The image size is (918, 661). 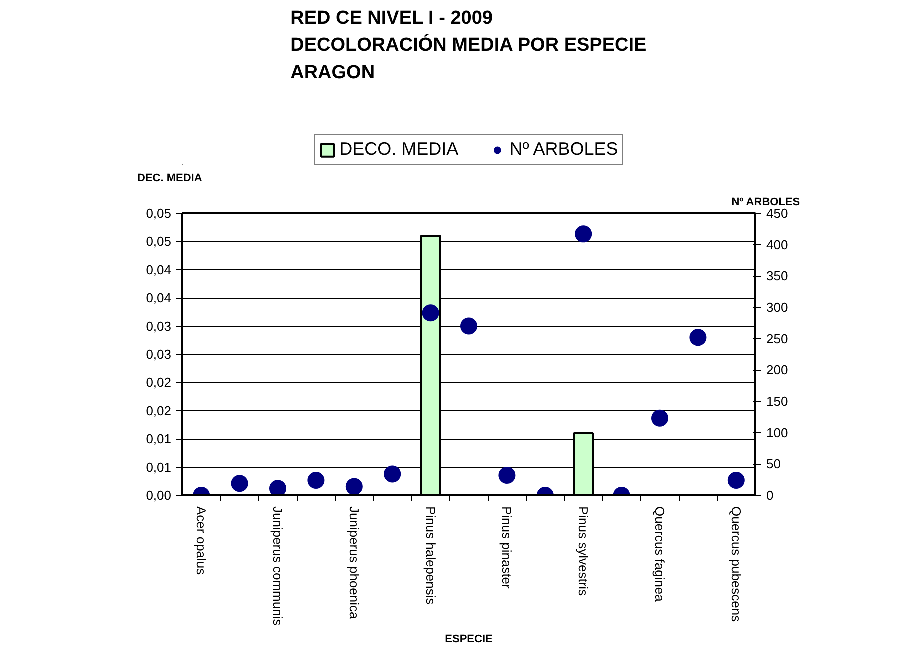 I want to click on y2-tick-label: 250, so click(x=777, y=338).